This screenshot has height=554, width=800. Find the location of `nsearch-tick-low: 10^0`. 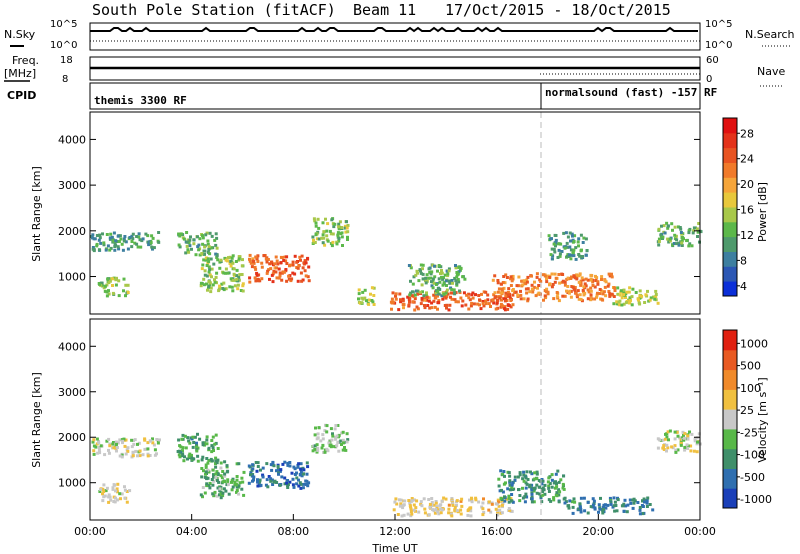

nsearch-tick-low: 10^0 is located at coordinates (718, 45).